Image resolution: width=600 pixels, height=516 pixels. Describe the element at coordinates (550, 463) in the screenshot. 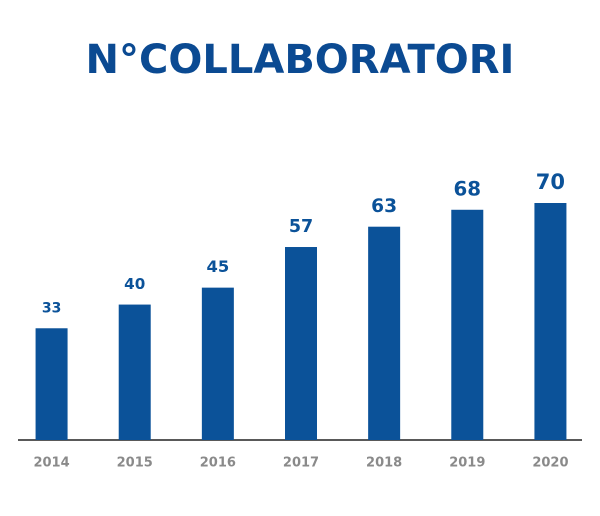

I see `x-tick-label: 2020` at that location.